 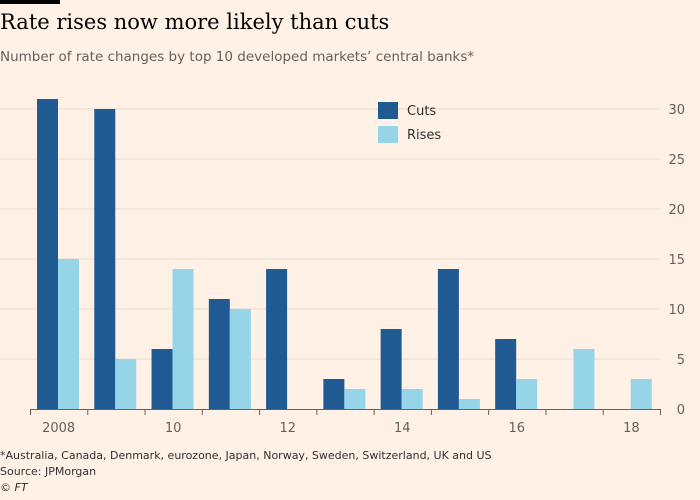 I want to click on y-tick-label: 15, so click(x=676, y=260).